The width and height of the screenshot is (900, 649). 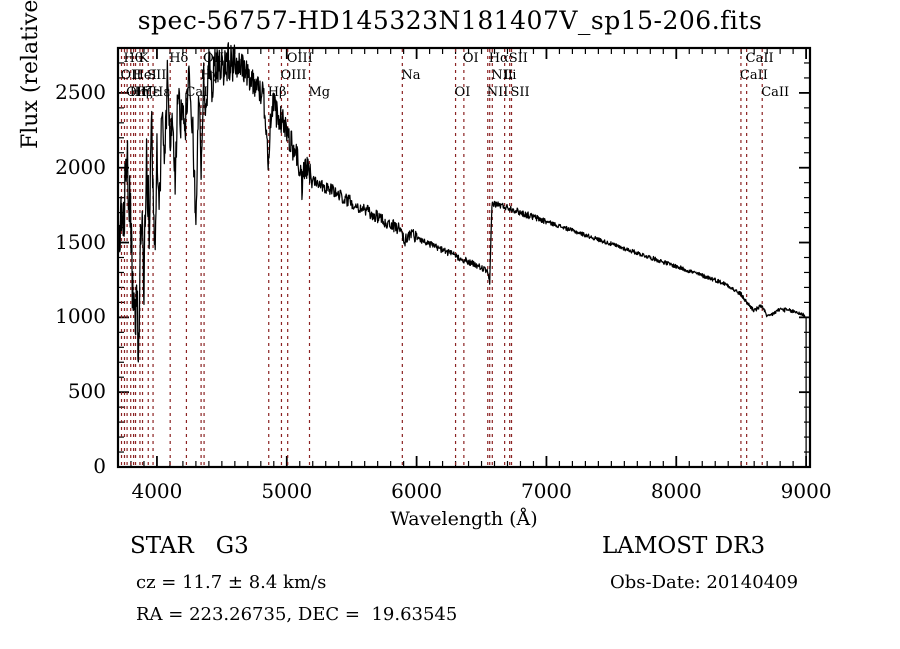 I want to click on y-tick-label: 1000, so click(x=80, y=316).